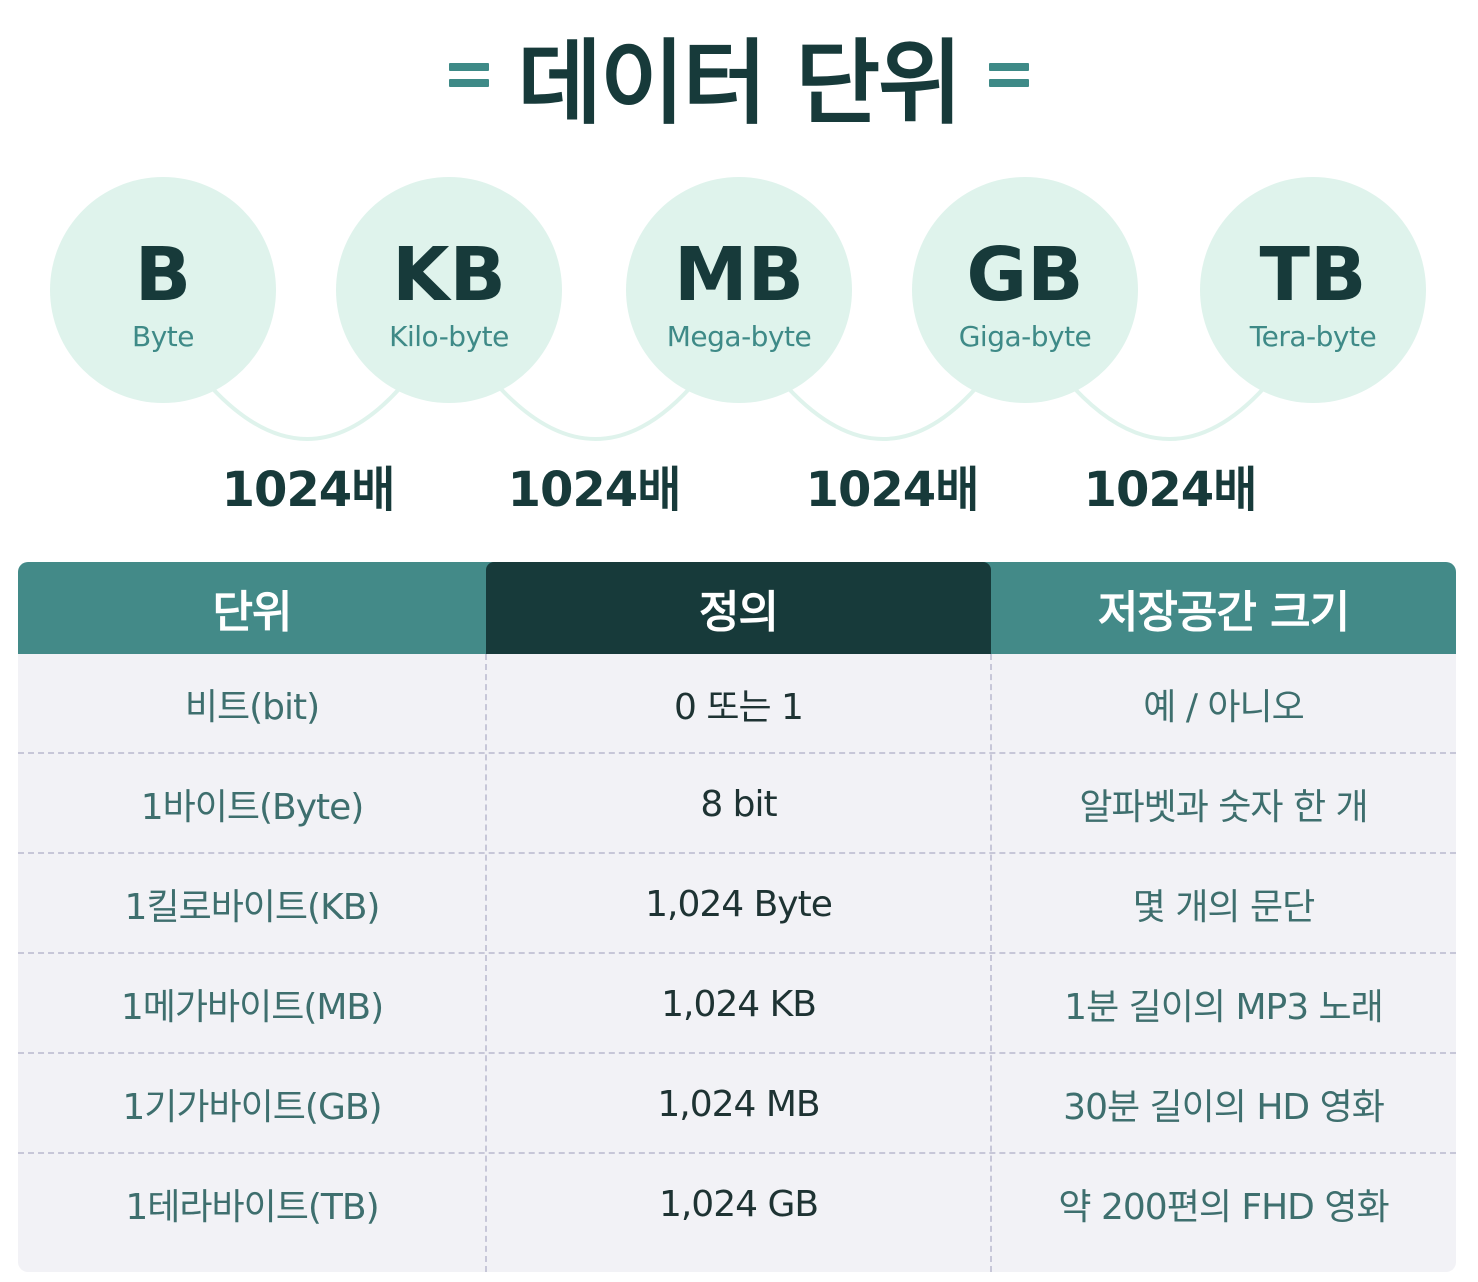  I want to click on unit-full-name: Kilo-byte, so click(449, 336).